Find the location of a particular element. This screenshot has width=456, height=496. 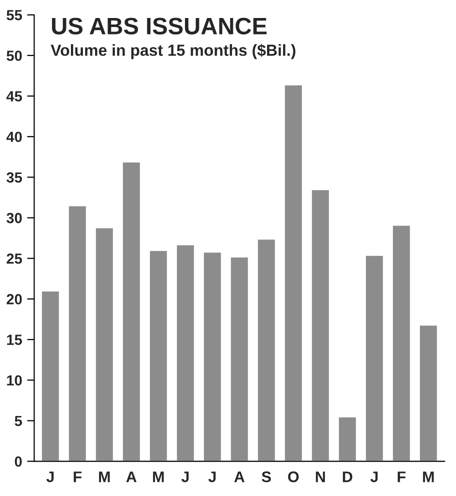

x-tick-label: S is located at coordinates (266, 476).